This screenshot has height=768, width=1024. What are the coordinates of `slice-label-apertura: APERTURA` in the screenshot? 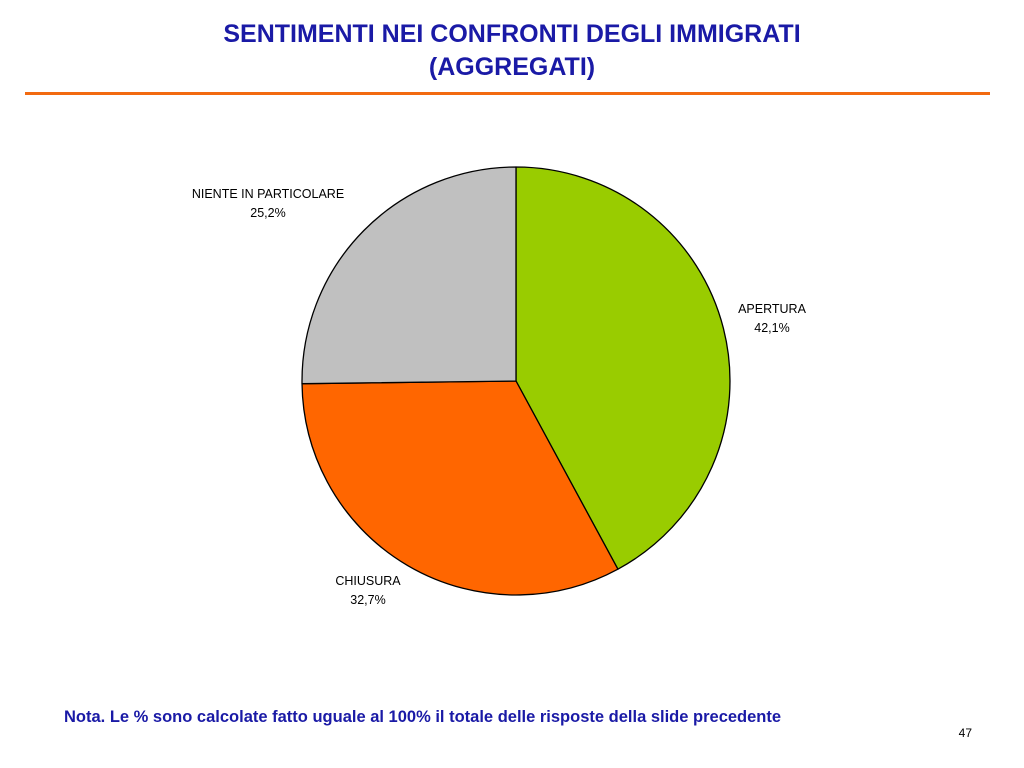 It's located at (772, 309).